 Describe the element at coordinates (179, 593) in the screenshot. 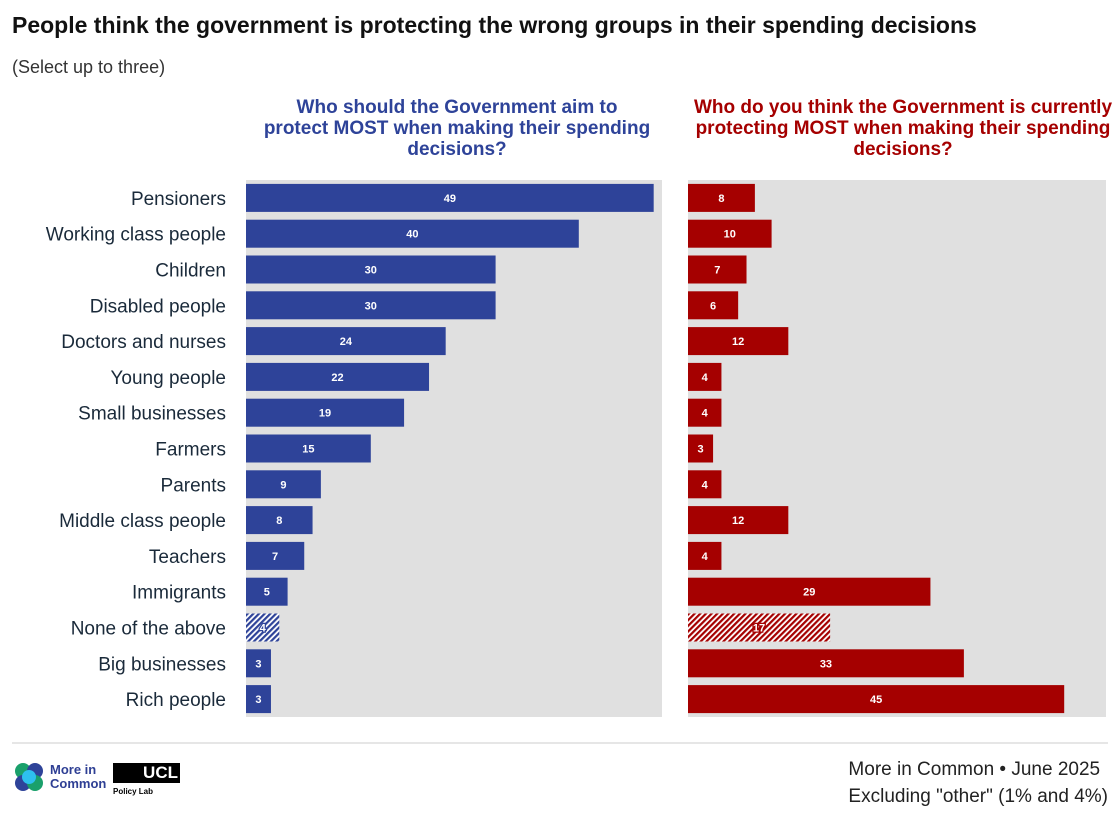

I see `category-label: Immigrants` at that location.